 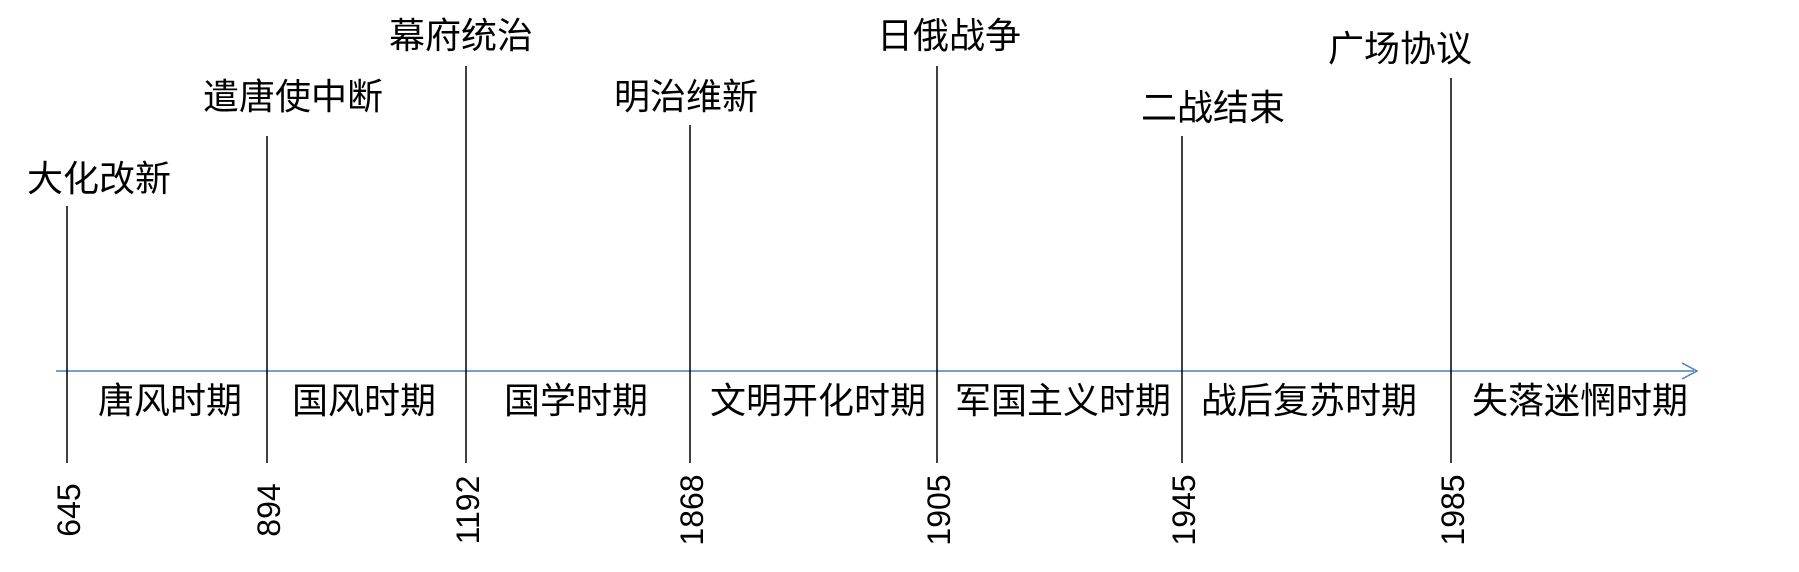 I want to click on year-label: 1985, so click(x=1453, y=509).